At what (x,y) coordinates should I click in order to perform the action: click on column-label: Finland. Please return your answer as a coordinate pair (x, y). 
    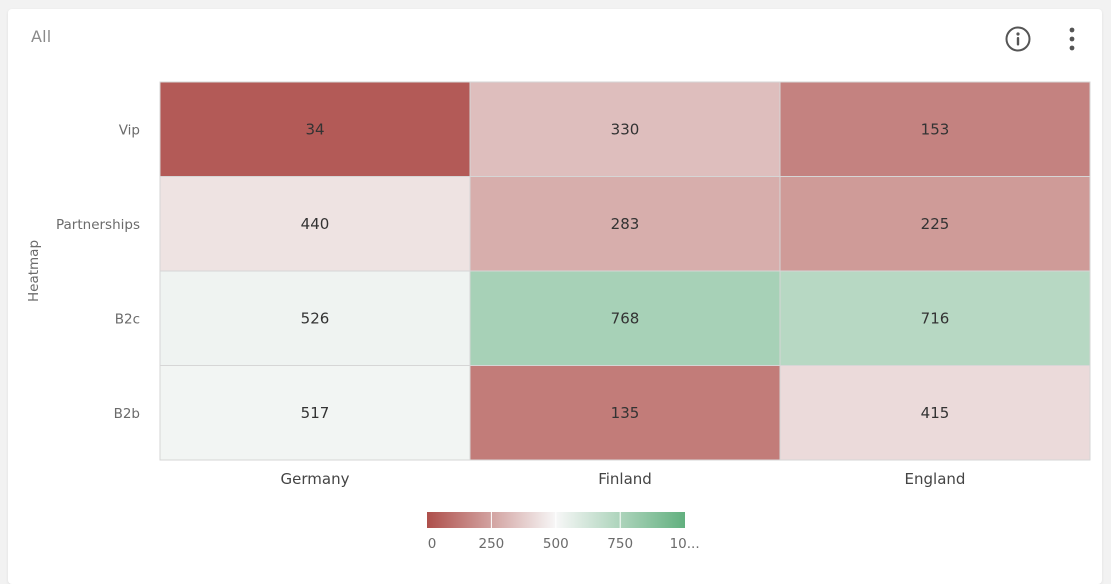
    Looking at the image, I should click on (625, 479).